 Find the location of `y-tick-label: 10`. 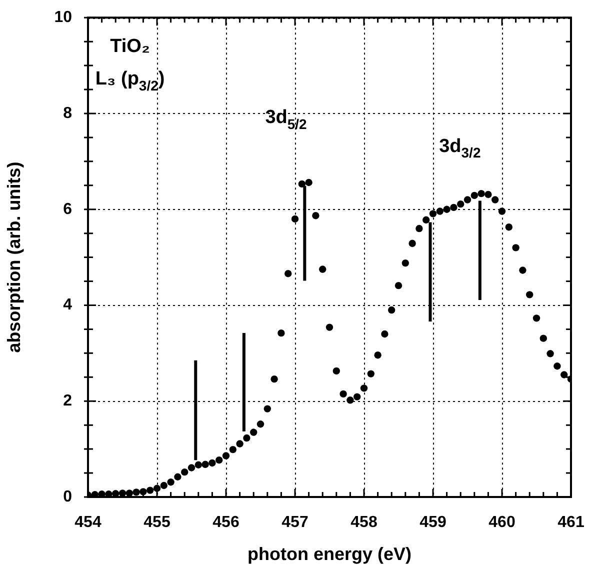

y-tick-label: 10 is located at coordinates (63, 17).